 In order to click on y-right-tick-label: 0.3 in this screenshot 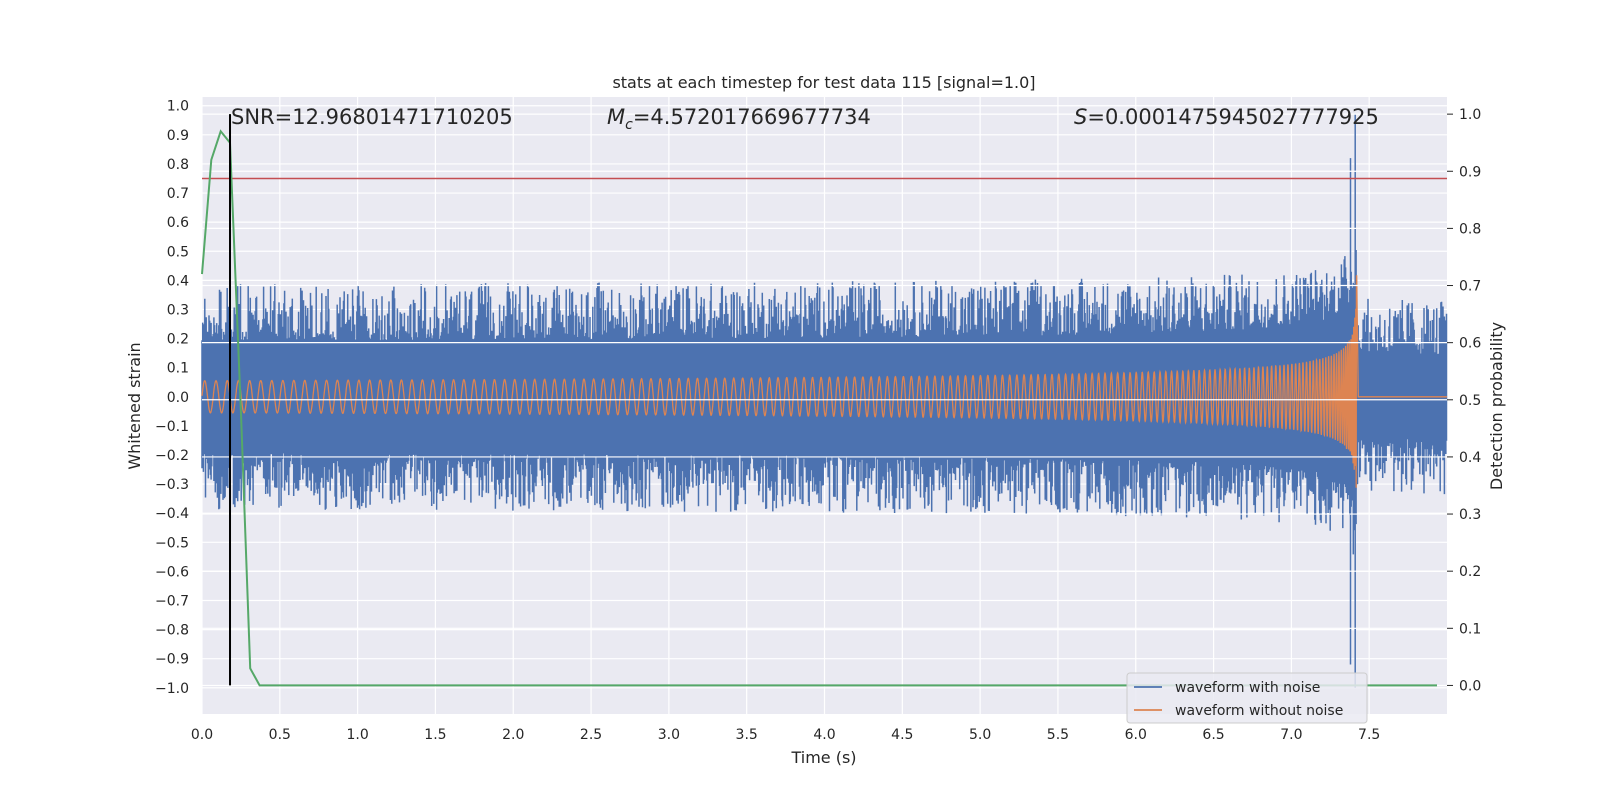, I will do `click(1470, 515)`.